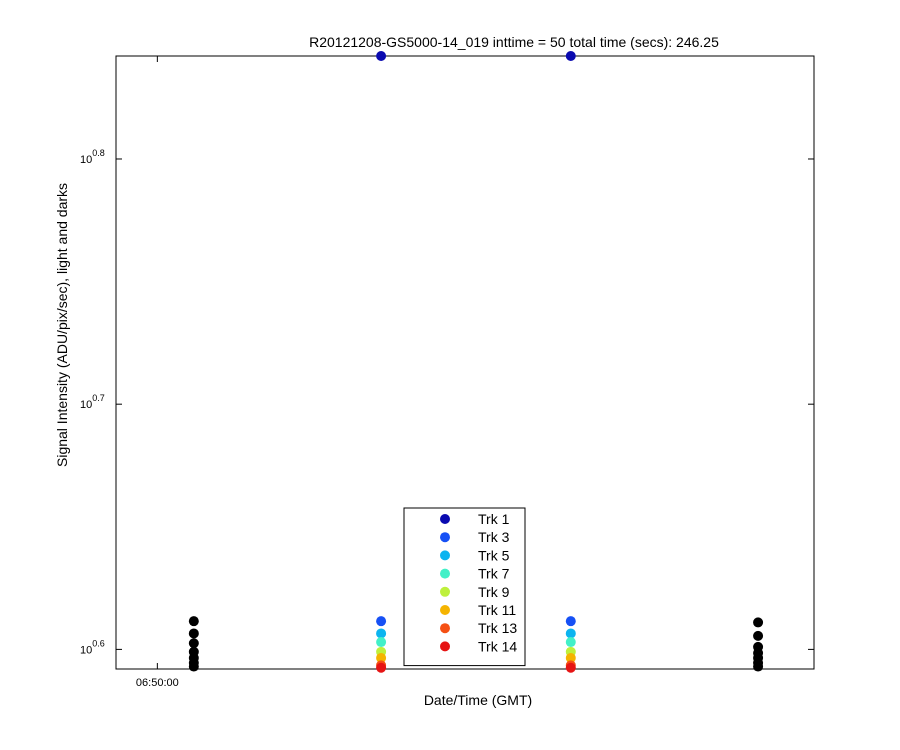  Describe the element at coordinates (98, 643) in the screenshot. I see `y-tick-exponent: 0.6` at that location.